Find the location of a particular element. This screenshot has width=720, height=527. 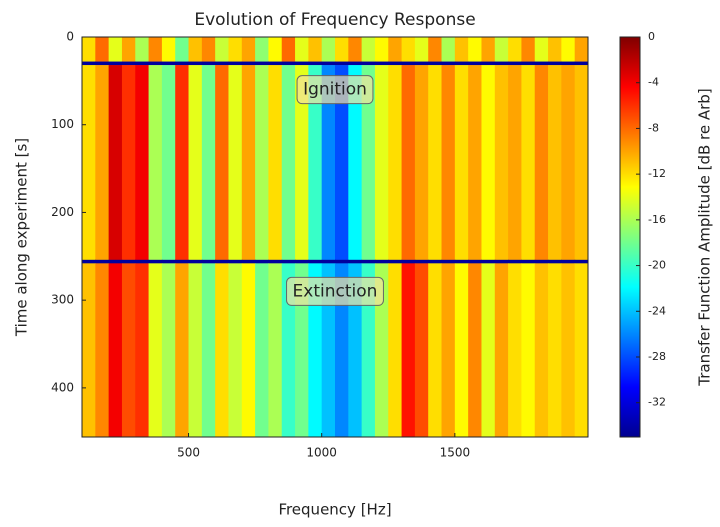

x-tick-label: 500 is located at coordinates (188, 453).